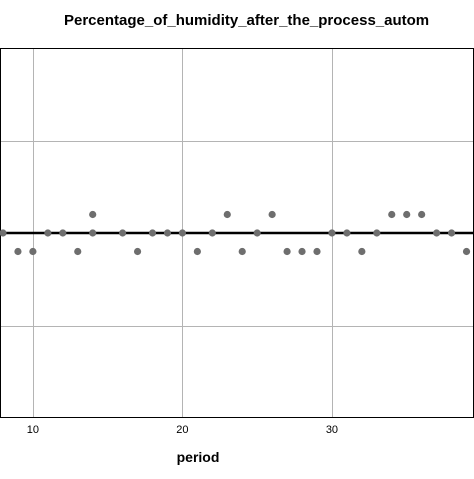 Image resolution: width=474 pixels, height=479 pixels. I want to click on x-tick-labels: 10 20 30, so click(182, 430).